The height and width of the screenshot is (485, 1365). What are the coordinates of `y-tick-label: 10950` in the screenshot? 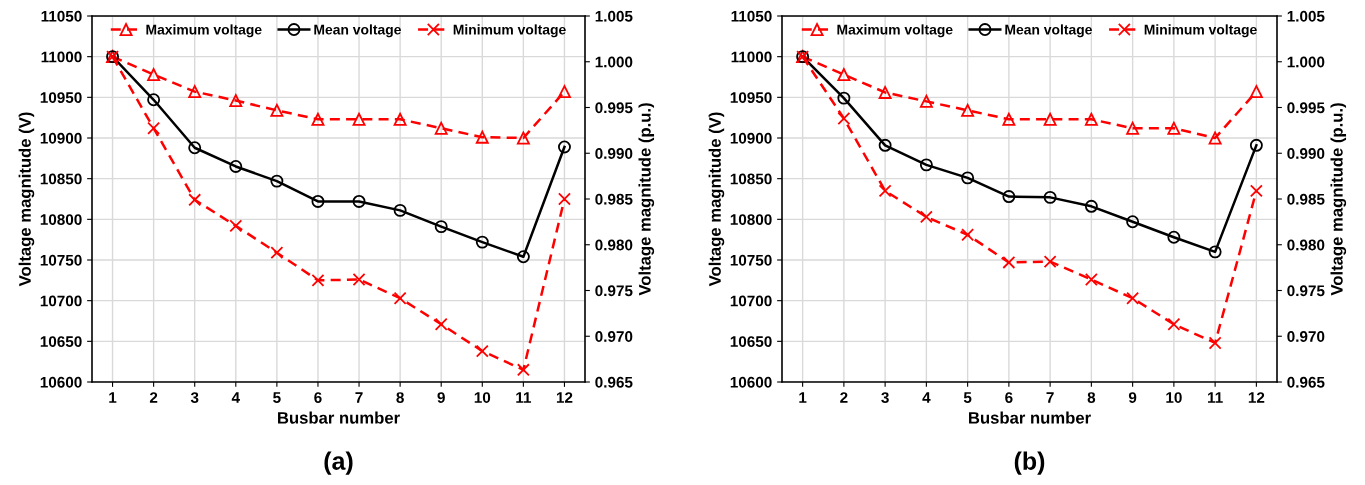 It's located at (61, 98).